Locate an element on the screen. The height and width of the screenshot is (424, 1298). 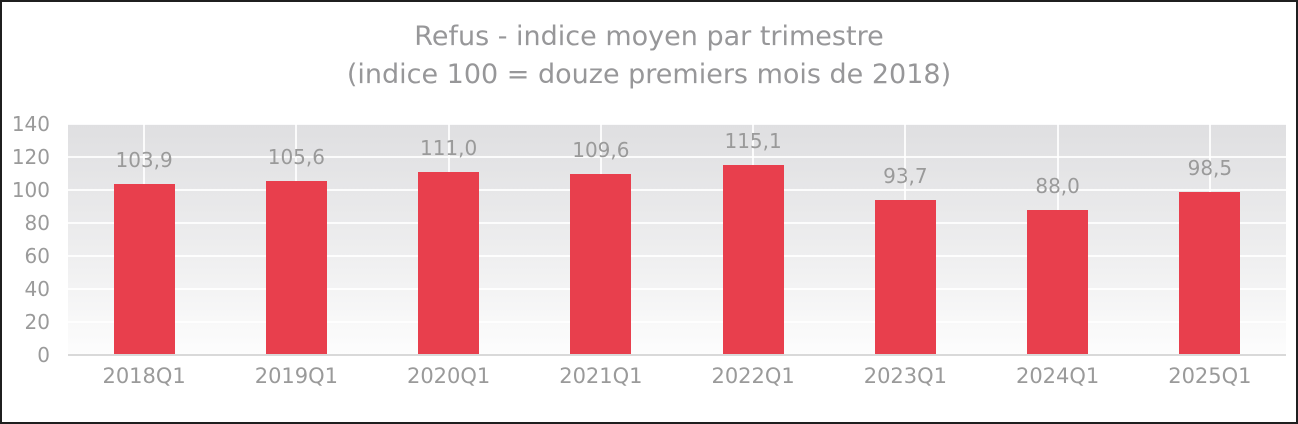
bar-2022Q1 is located at coordinates (753, 260).